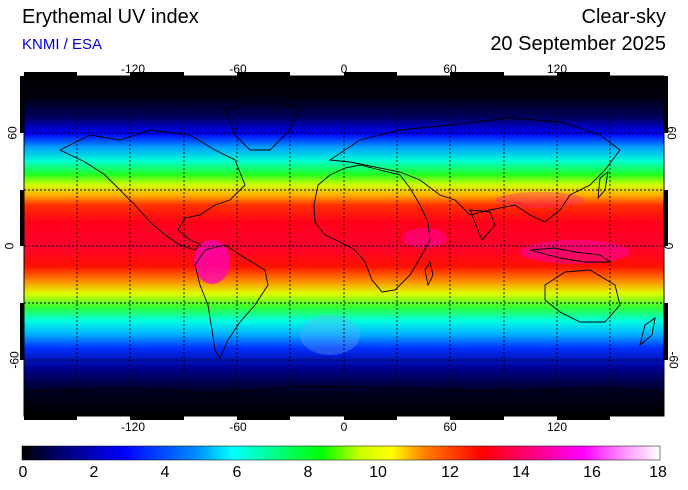 This screenshot has width=688, height=490. I want to click on colorbar-frame, so click(341, 453).